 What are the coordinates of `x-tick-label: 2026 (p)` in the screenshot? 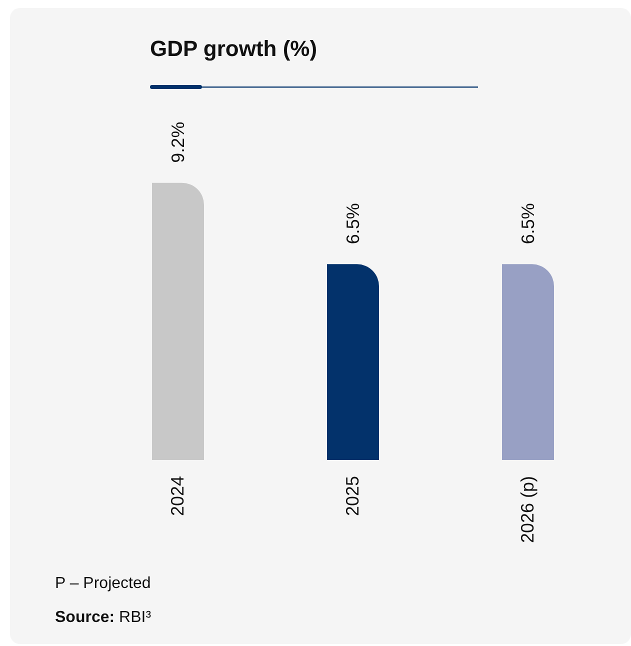 It's located at (528, 510).